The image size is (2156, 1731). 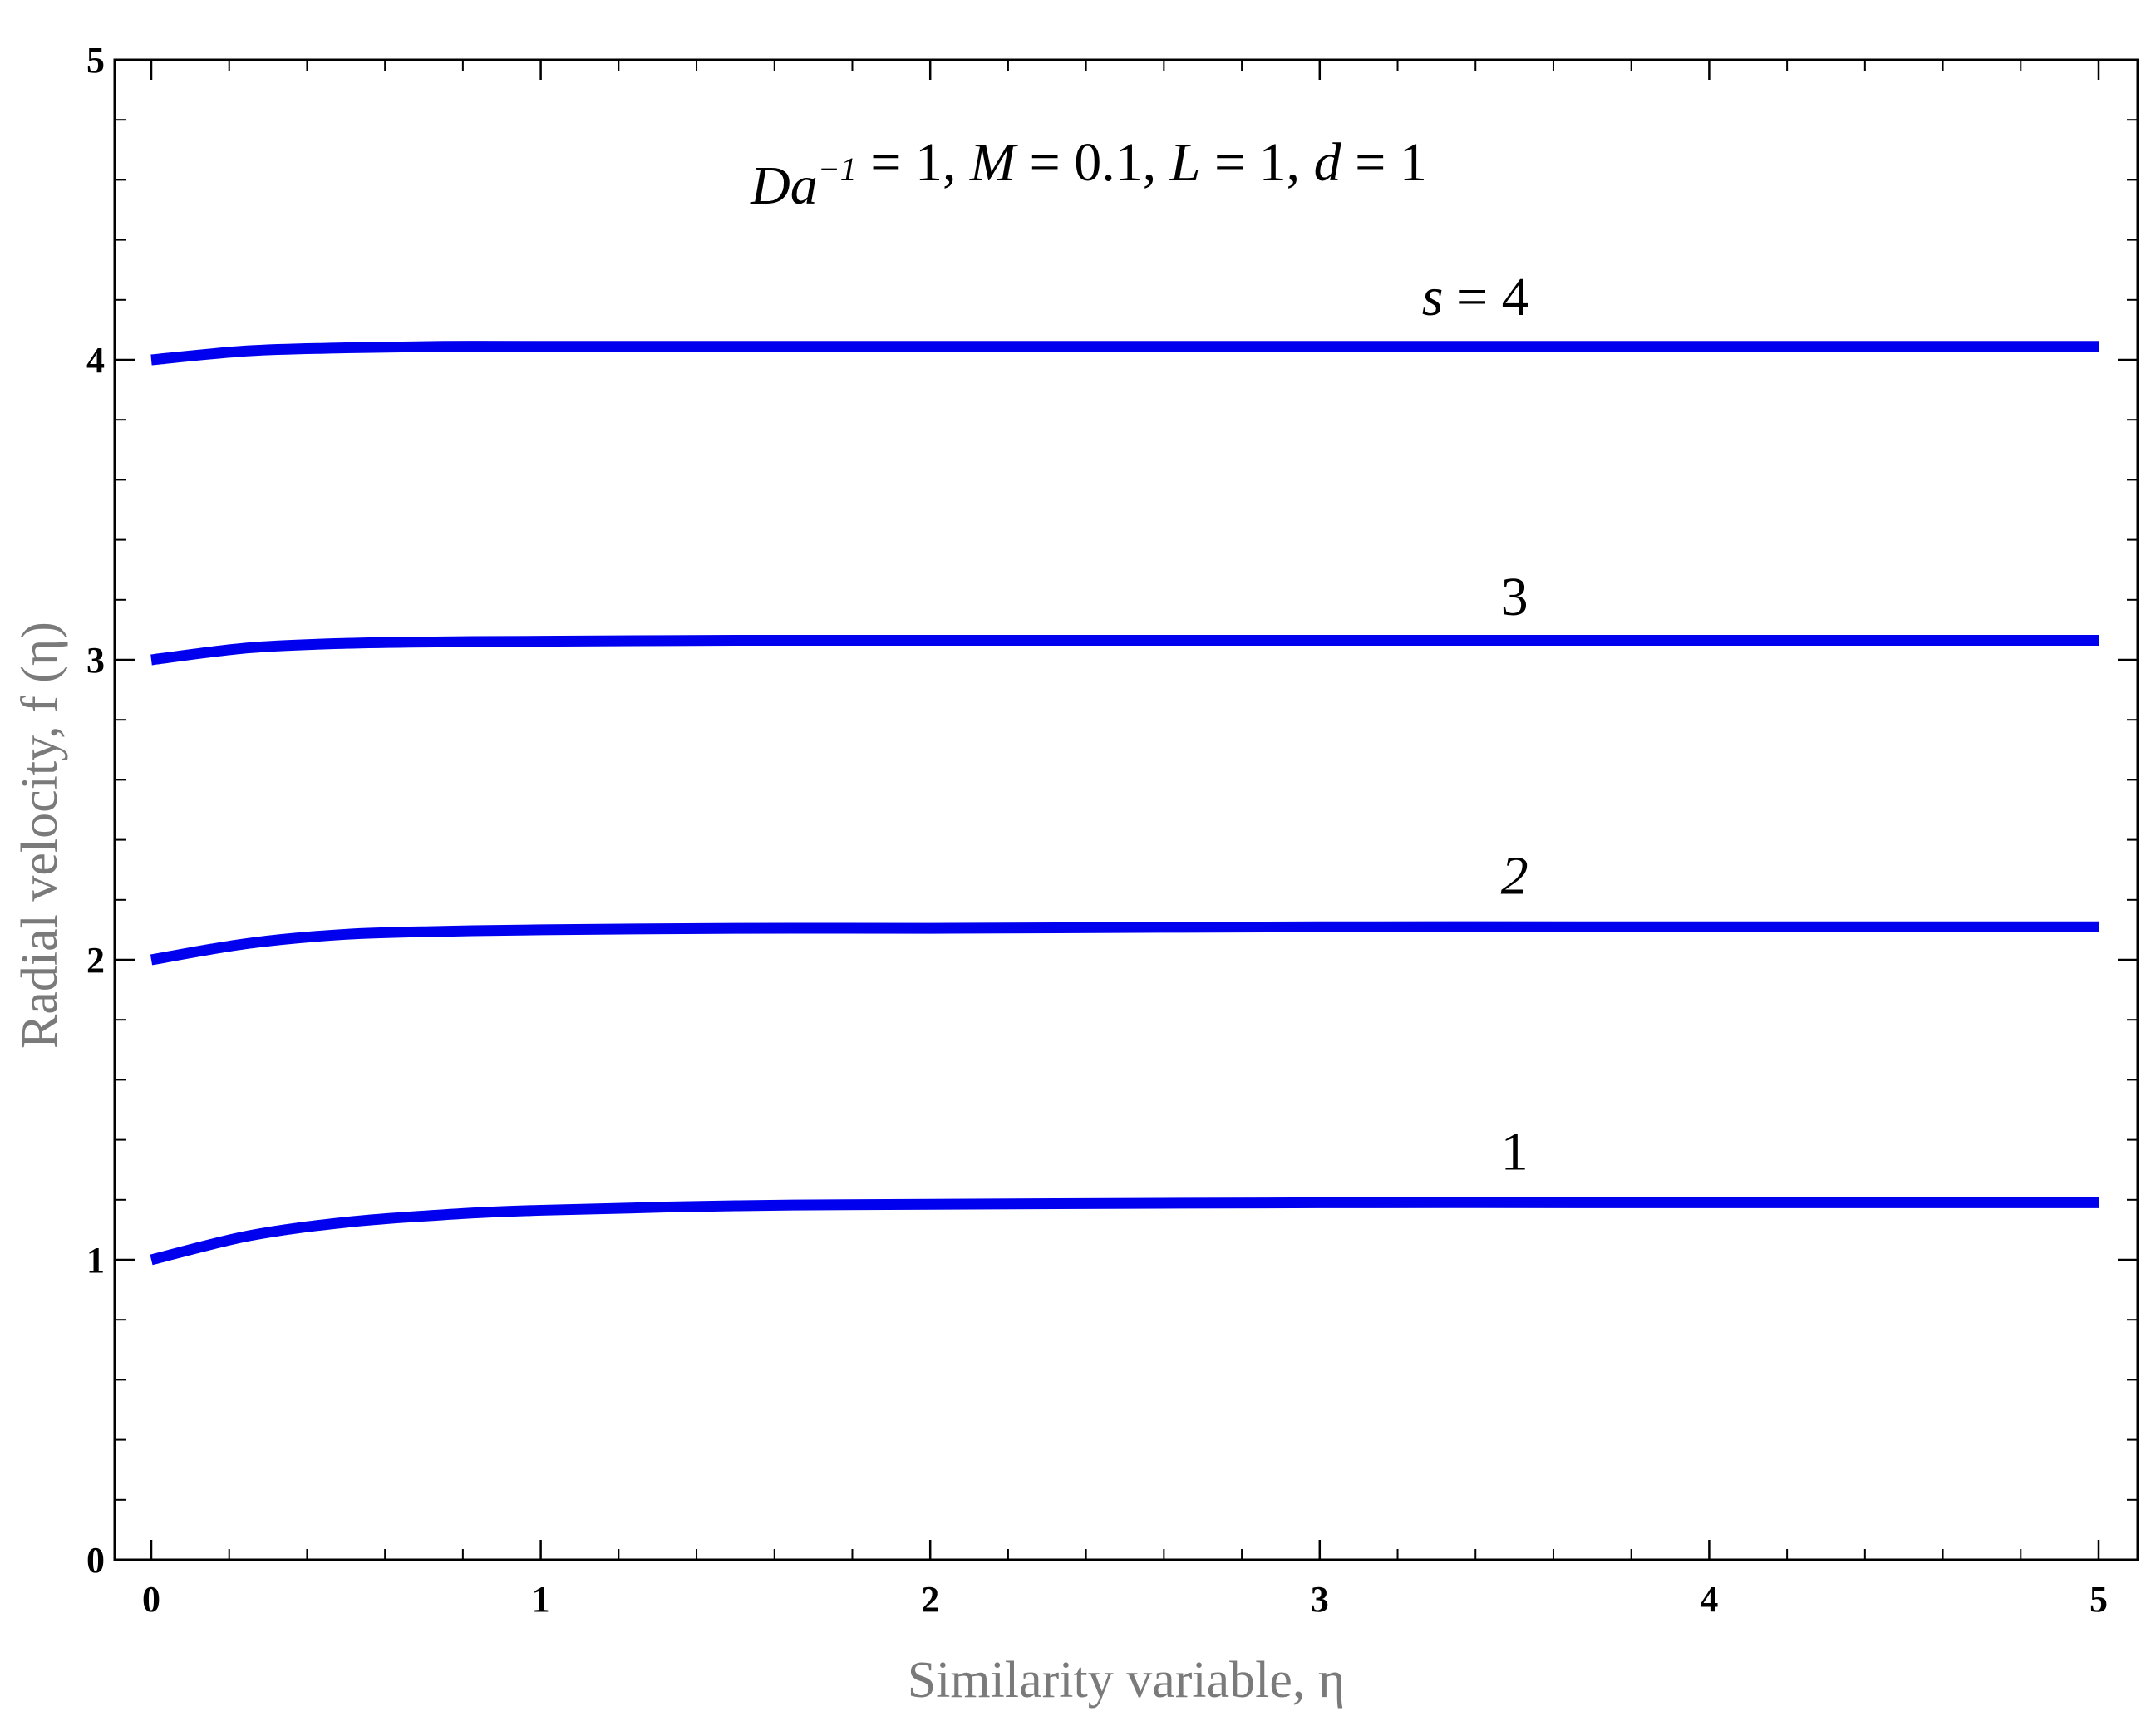 What do you see at coordinates (1320, 1599) in the screenshot?
I see `x-tick-label: 3` at bounding box center [1320, 1599].